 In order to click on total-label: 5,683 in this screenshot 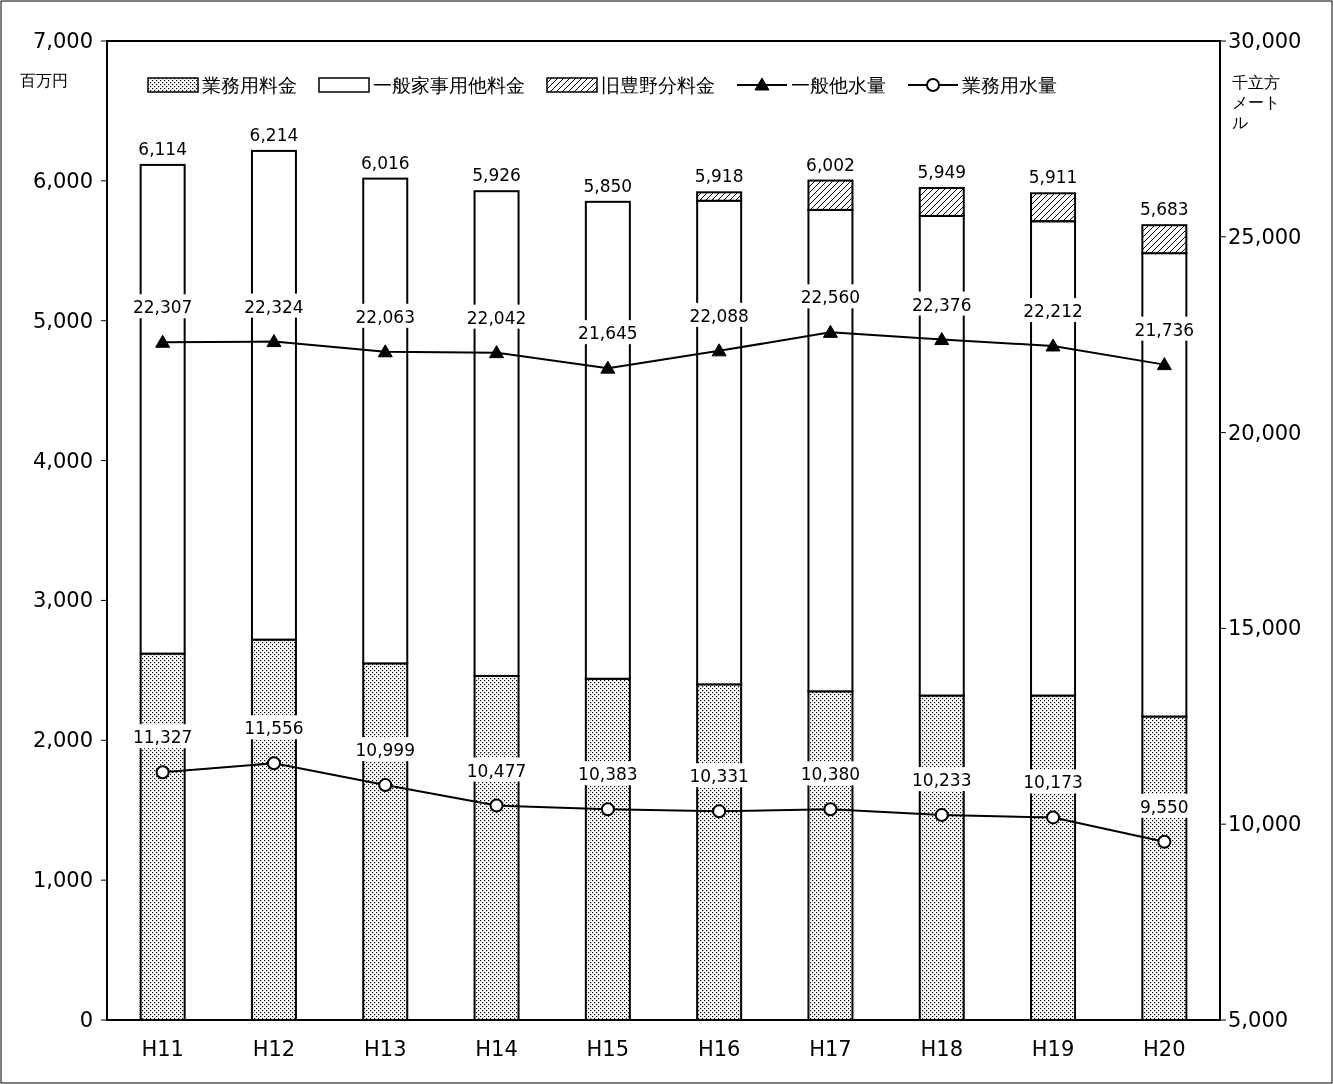, I will do `click(1164, 209)`.